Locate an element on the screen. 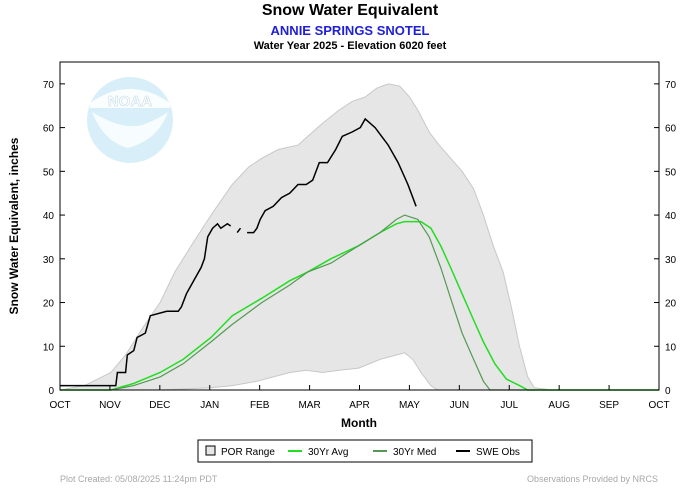  y-axis-label: Snow Water Equivalent, inches is located at coordinates (14, 225).